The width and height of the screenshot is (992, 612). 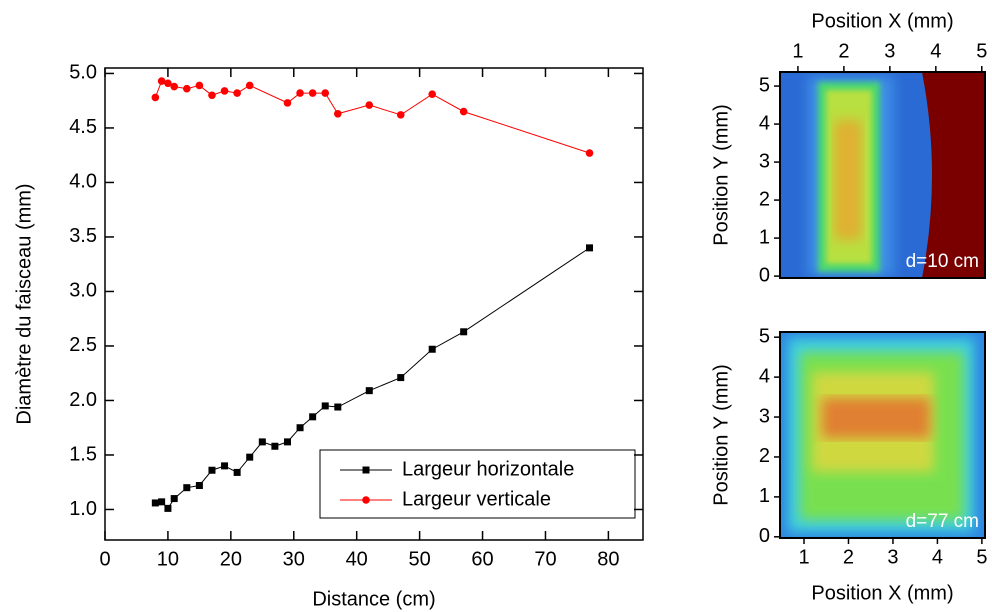 I want to click on x-tick-label: 70, so click(x=545, y=559).